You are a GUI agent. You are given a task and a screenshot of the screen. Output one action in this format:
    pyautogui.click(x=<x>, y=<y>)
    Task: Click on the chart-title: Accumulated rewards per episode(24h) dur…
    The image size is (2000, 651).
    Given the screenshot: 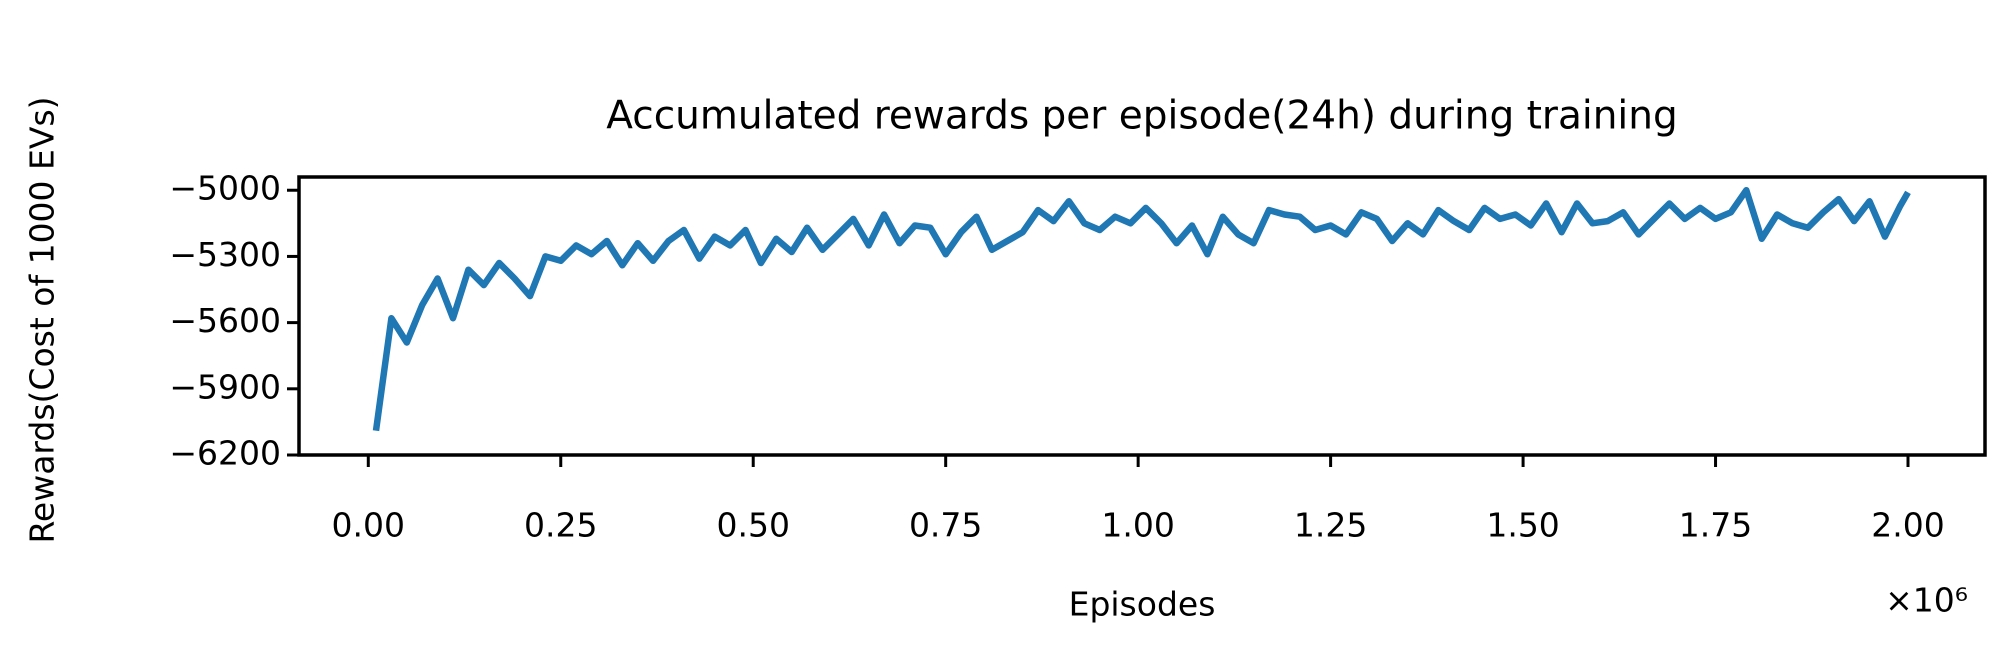 What is the action you would take?
    pyautogui.click(x=1141, y=116)
    